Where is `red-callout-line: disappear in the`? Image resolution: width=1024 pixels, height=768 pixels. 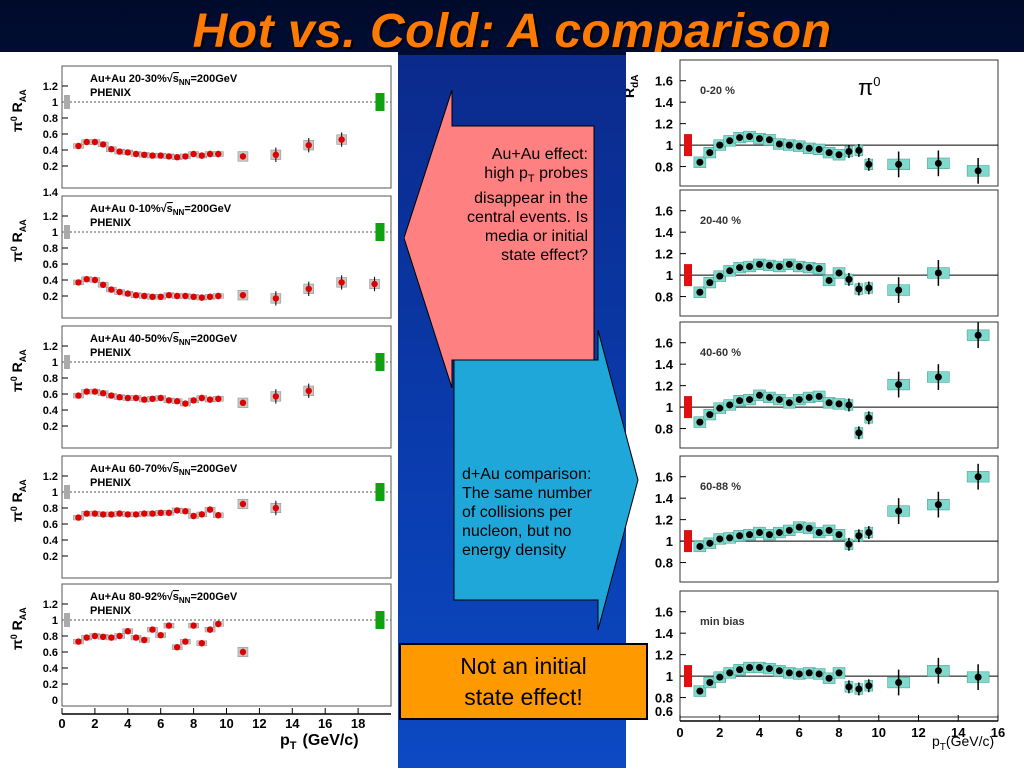 red-callout-line: disappear in the is located at coordinates (531, 199).